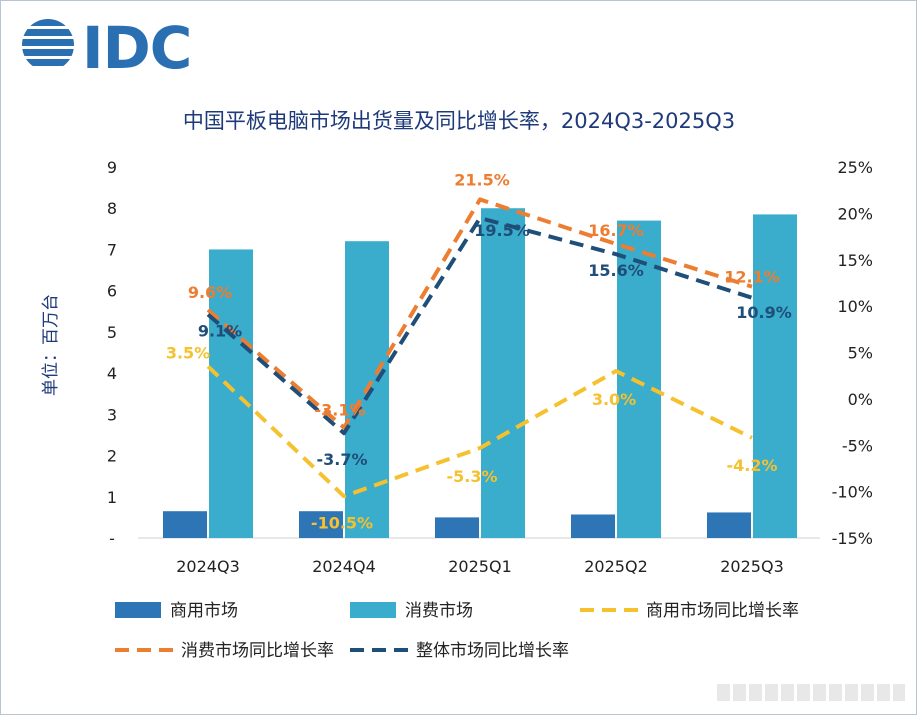 This screenshot has height=717, width=919. I want to click on data-label-commercial: -5.3%, so click(471, 476).